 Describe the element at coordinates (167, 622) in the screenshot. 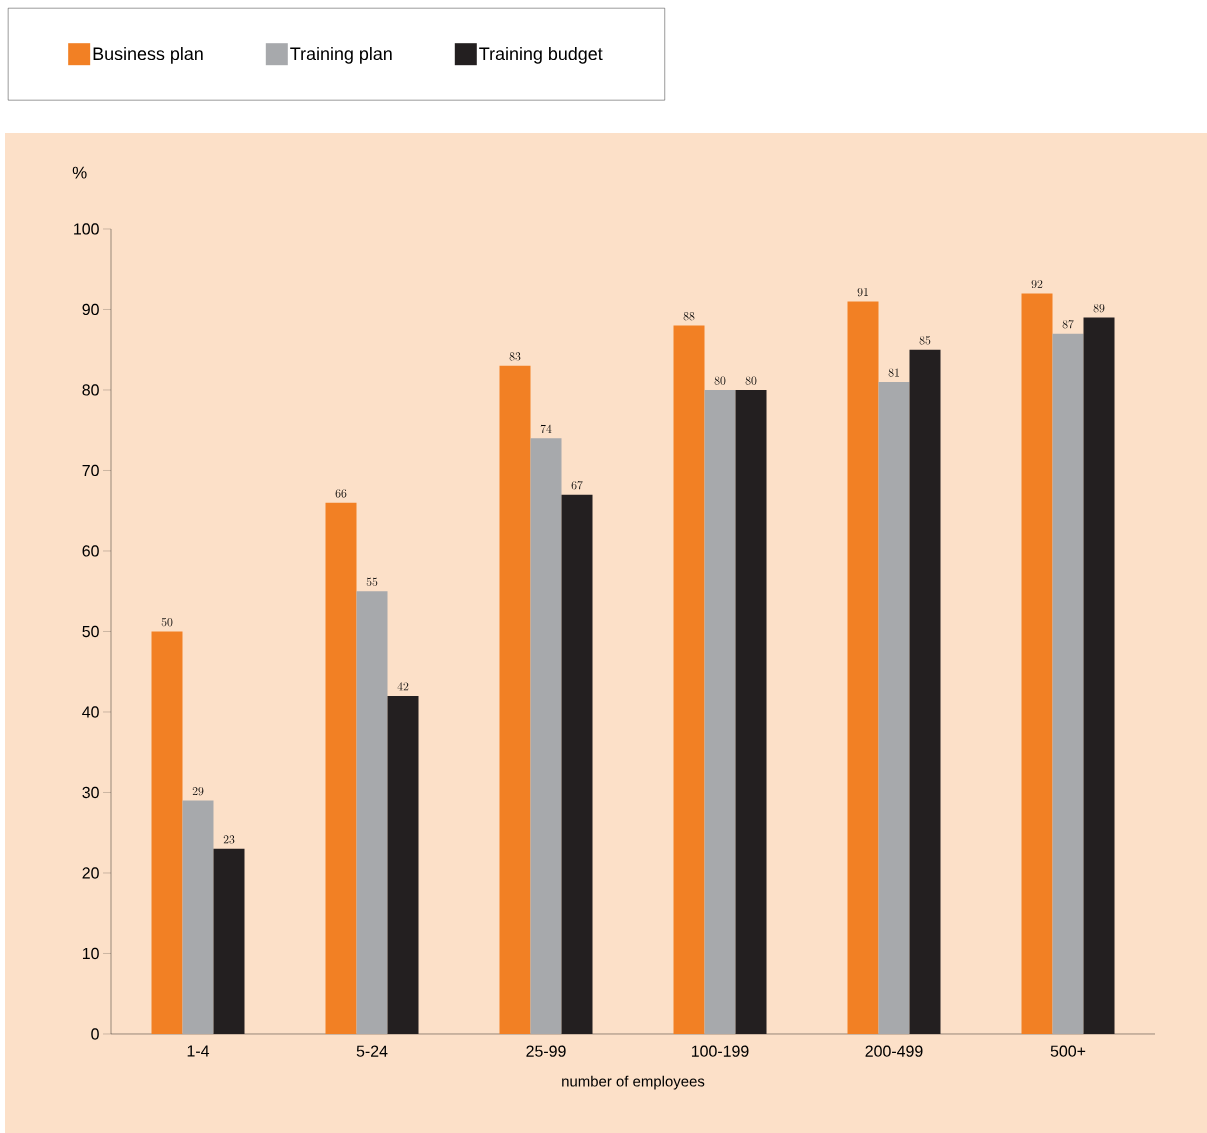

I see `data-label: 50` at that location.